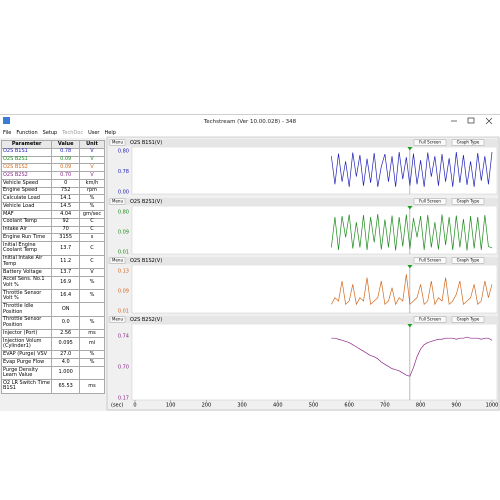 This screenshot has width=500, height=500. What do you see at coordinates (278, 406) in the screenshot?
I see `x-tick-label: 400` at bounding box center [278, 406].